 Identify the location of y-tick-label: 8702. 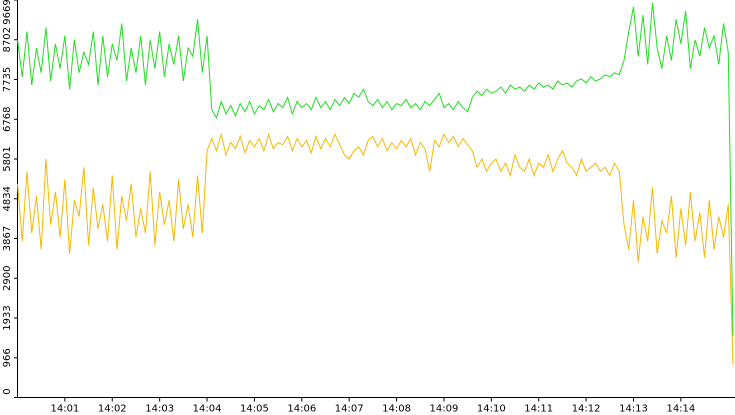
(7, 39).